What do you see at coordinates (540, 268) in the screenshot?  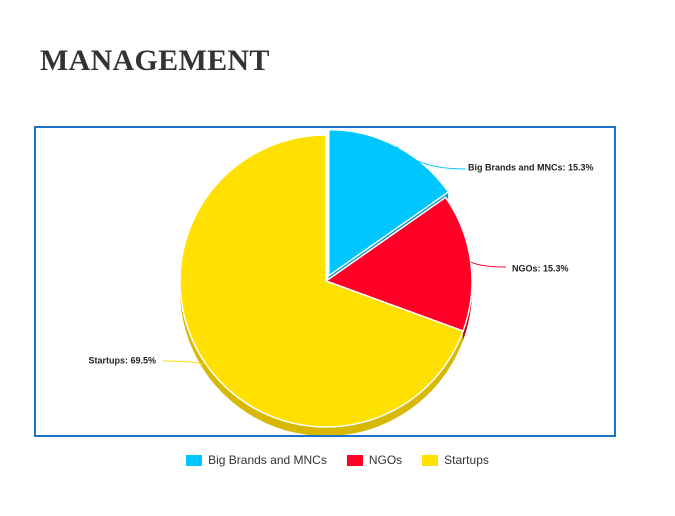 I see `slice-label: NGOs: 15.3%` at bounding box center [540, 268].